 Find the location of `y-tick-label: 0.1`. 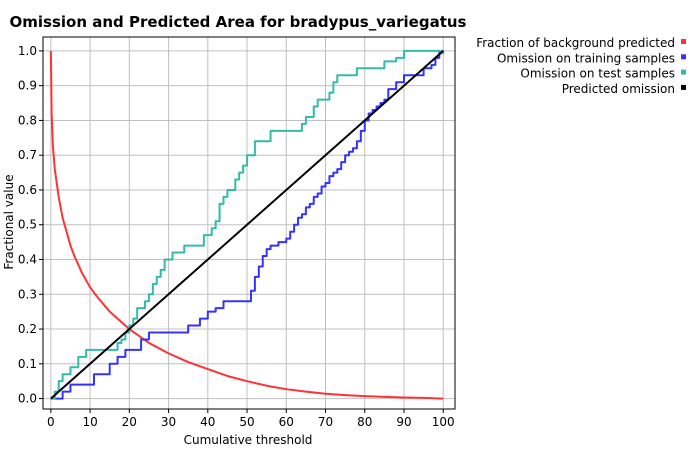

y-tick-label: 0.1 is located at coordinates (27, 364).